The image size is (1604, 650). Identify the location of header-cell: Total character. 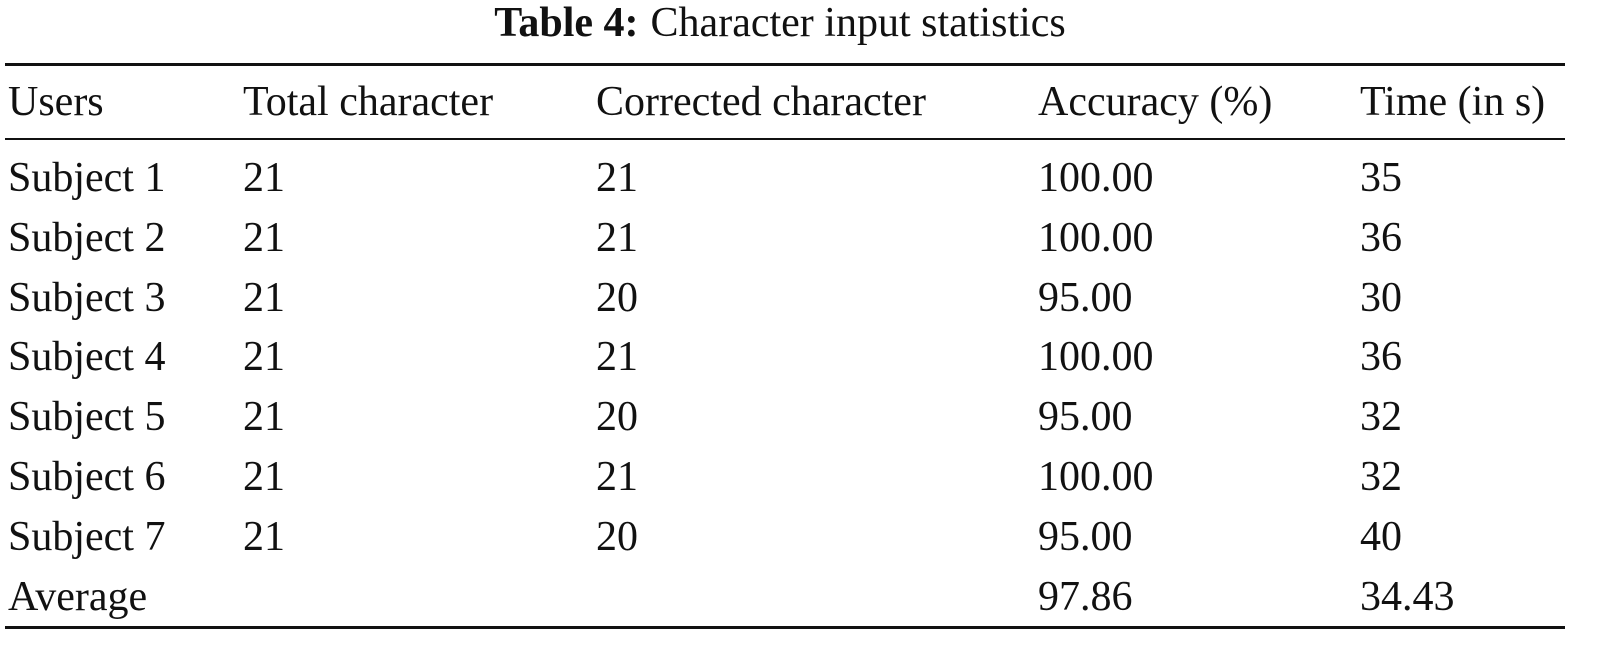
(368, 102).